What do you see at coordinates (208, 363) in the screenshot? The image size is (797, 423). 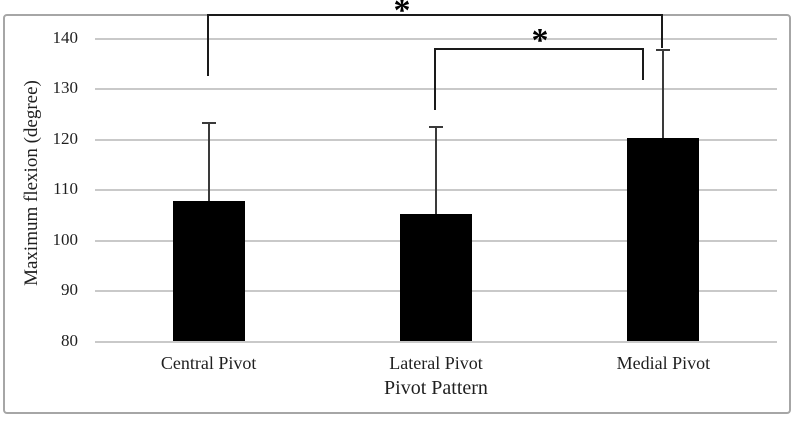 I see `category-label: Central Pivot` at bounding box center [208, 363].